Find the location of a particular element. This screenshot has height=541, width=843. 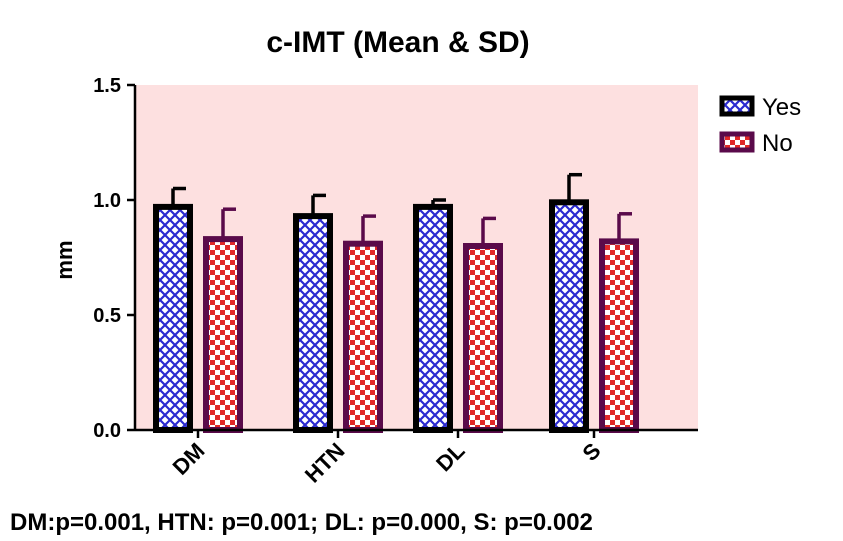

y-tick-label-0.0: 0.0 is located at coordinates (107, 431).